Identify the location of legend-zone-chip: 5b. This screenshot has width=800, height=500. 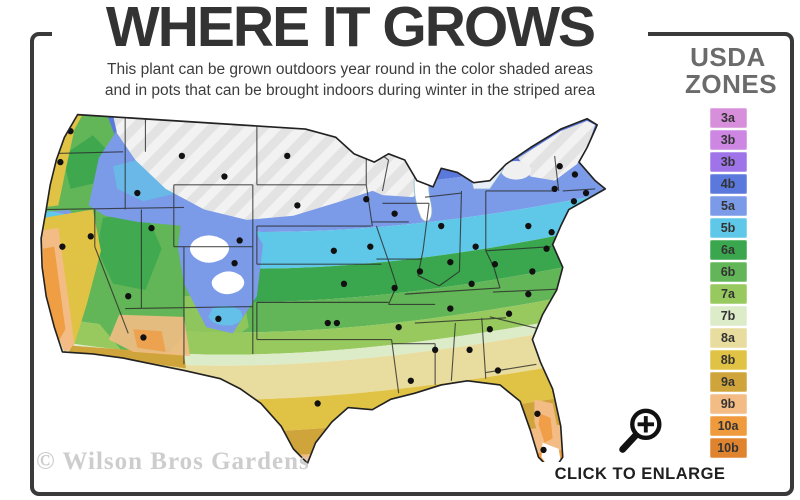
(728, 228).